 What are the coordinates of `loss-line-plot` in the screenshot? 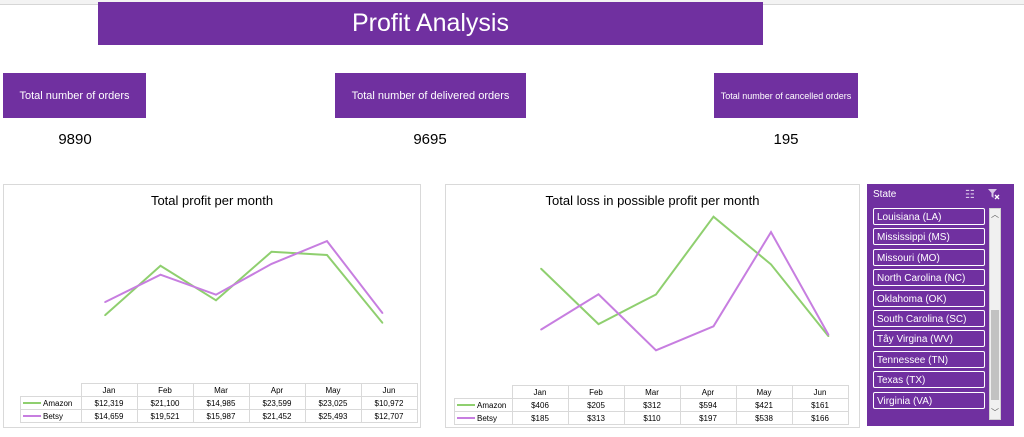 It's located at (685, 283).